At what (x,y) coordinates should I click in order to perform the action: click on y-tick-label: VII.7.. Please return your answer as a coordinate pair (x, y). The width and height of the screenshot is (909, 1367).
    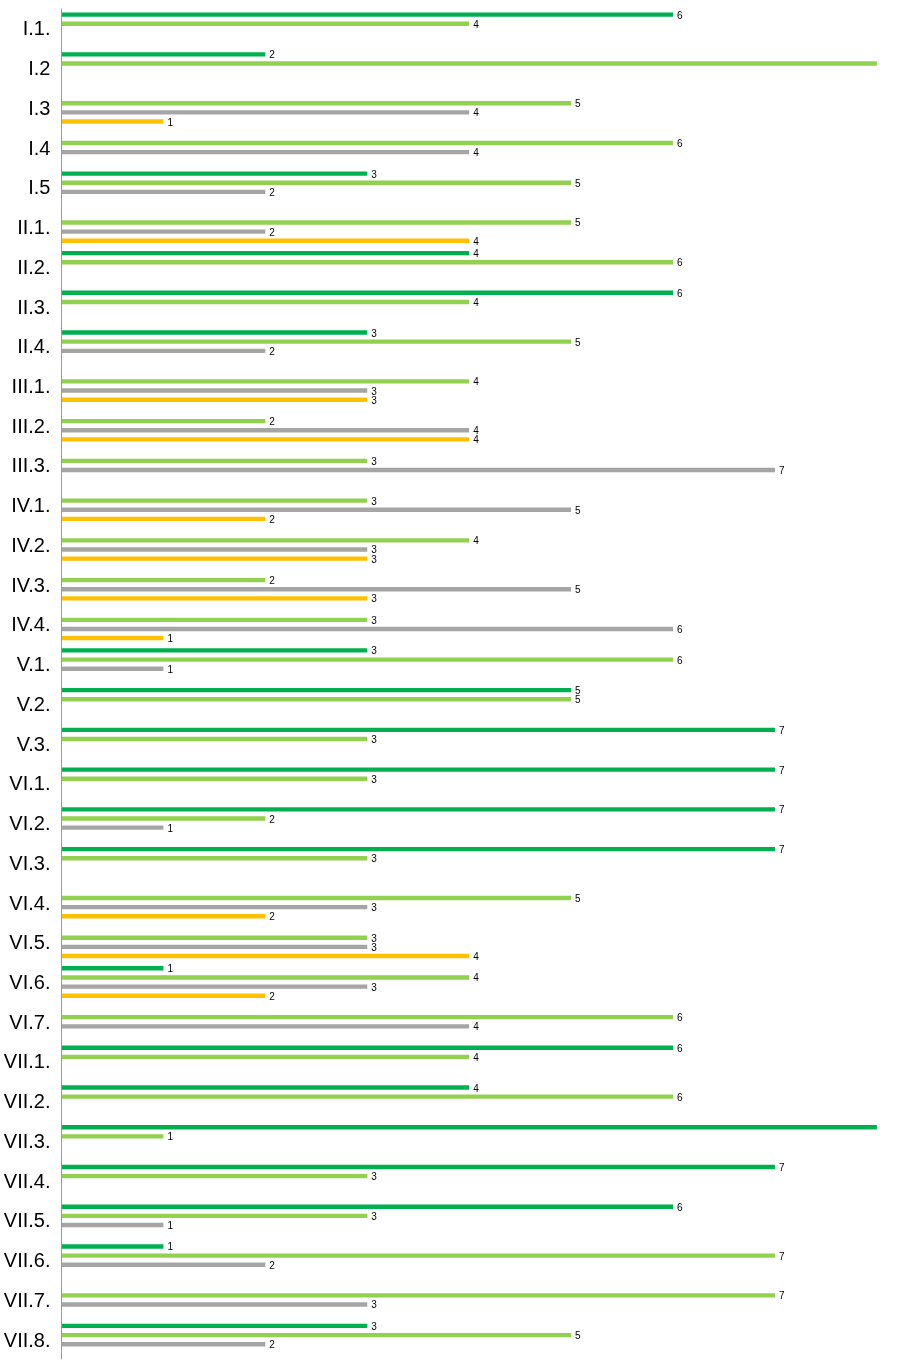
    Looking at the image, I should click on (27, 1299).